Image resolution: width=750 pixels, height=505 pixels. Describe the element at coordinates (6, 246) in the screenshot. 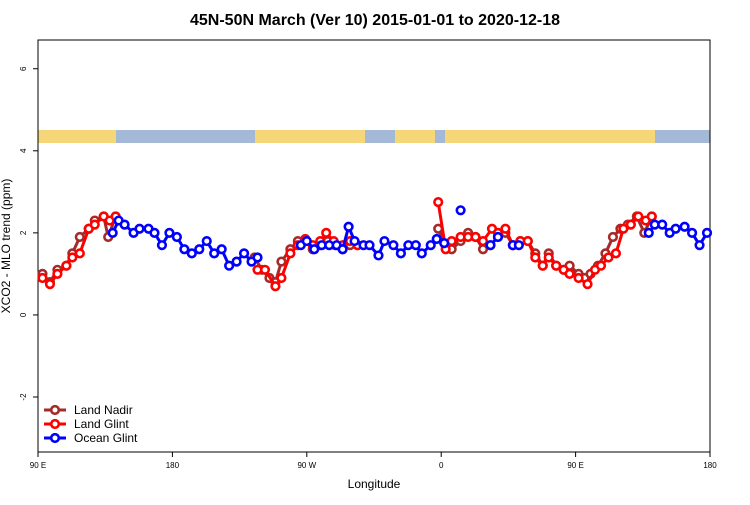

I see `y-axis-label: XCO2 - MLO trend (ppm)` at that location.